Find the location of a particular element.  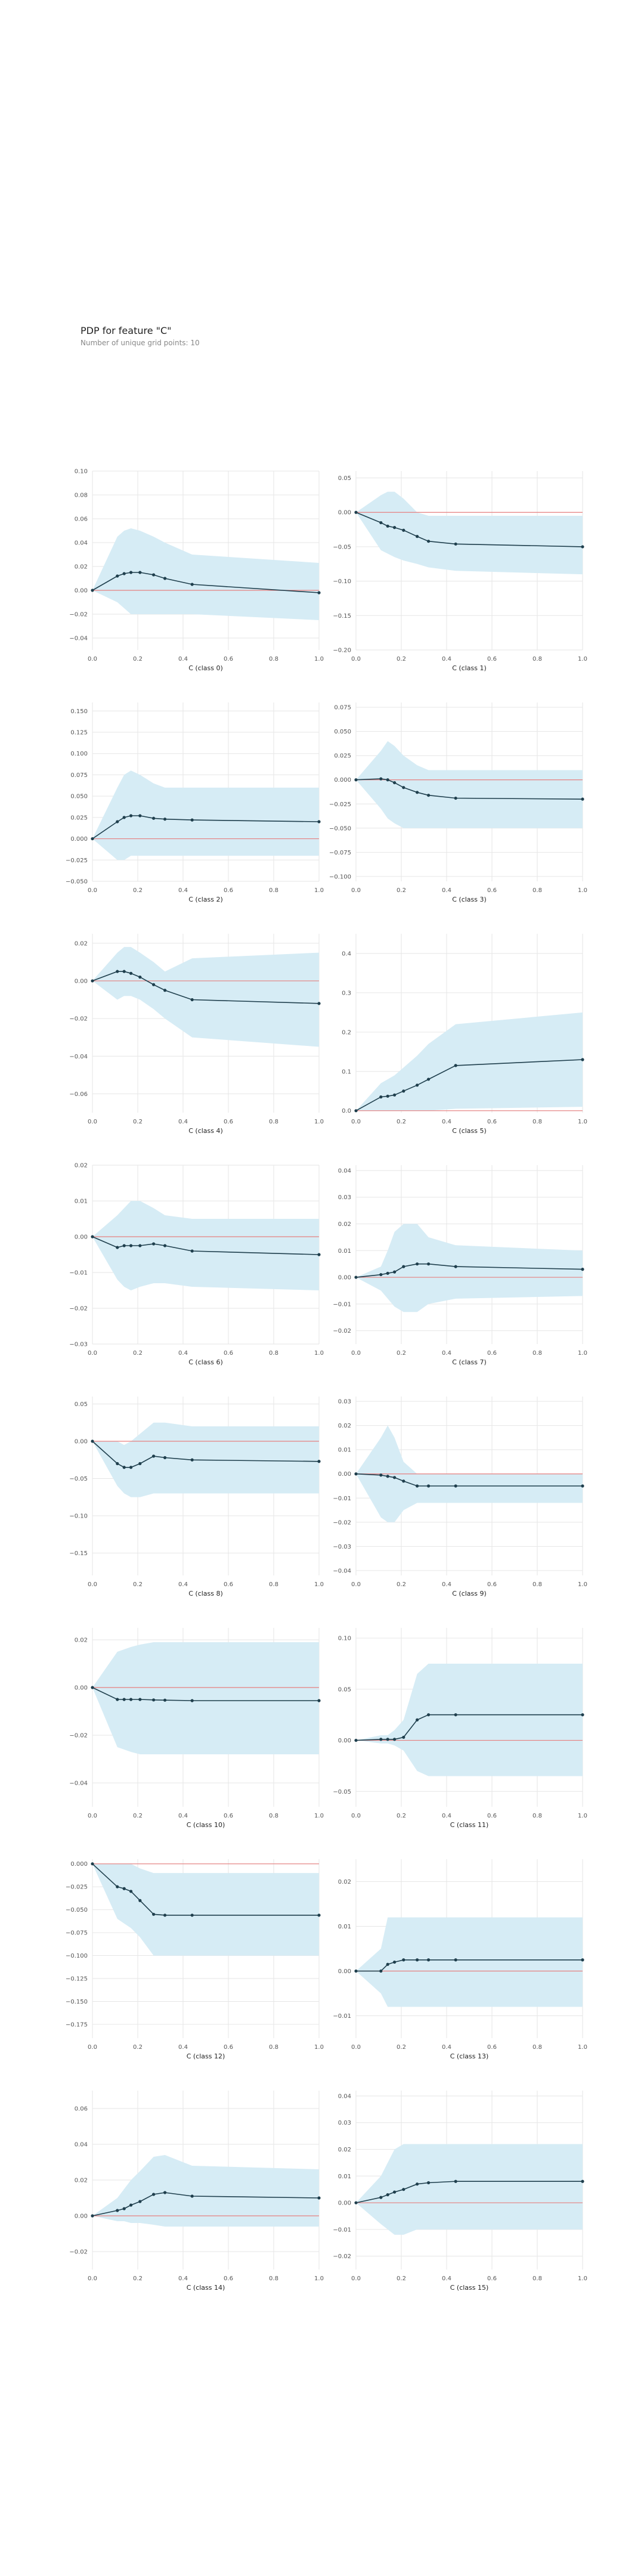

y-tick-label: 0.150 is located at coordinates (79, 712).